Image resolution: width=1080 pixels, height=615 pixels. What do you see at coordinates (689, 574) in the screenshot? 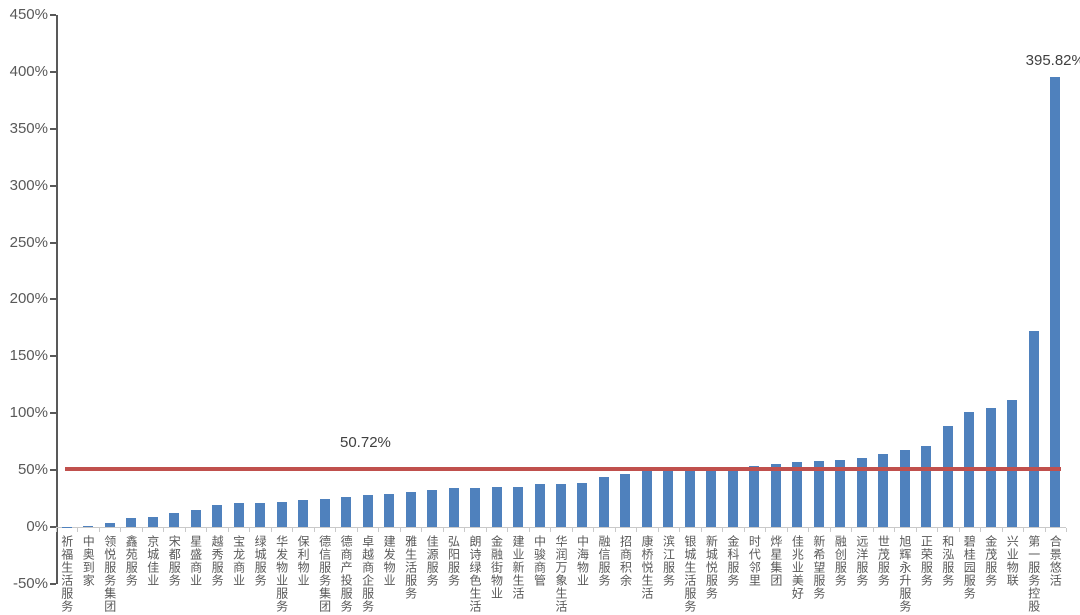
I see `x-axis-label: 银城生活服务` at bounding box center [689, 574].